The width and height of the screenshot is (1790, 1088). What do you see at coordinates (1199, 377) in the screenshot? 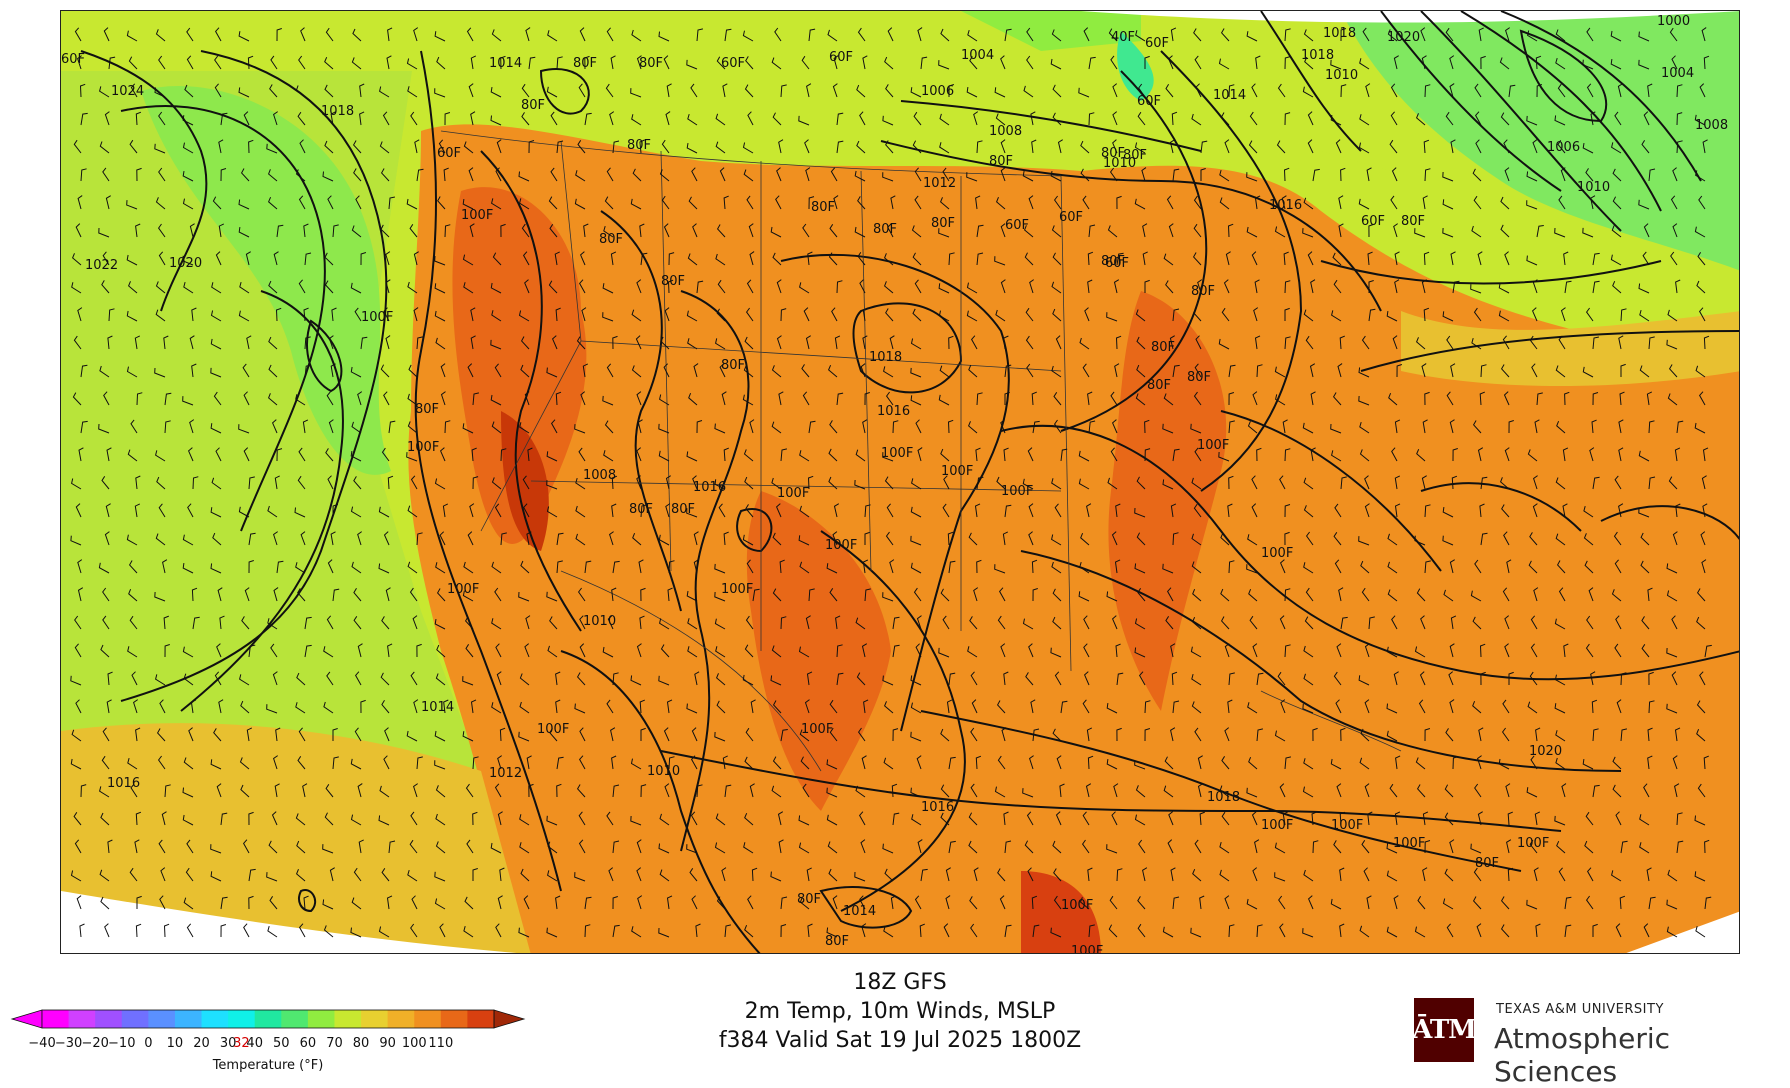
I see `temp-label: 80F` at bounding box center [1199, 377].